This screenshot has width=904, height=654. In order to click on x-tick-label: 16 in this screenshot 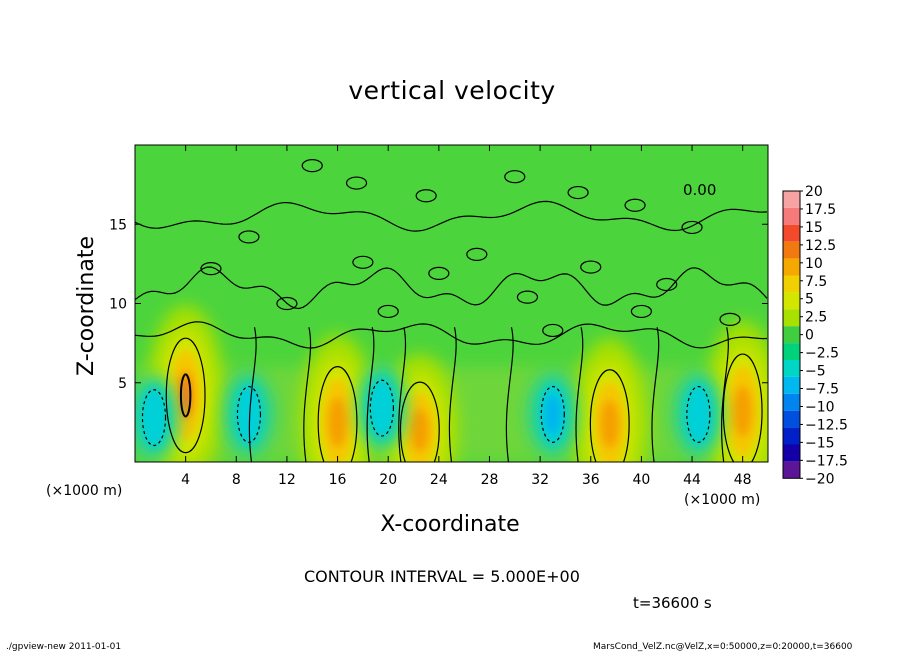, I will do `click(338, 480)`.